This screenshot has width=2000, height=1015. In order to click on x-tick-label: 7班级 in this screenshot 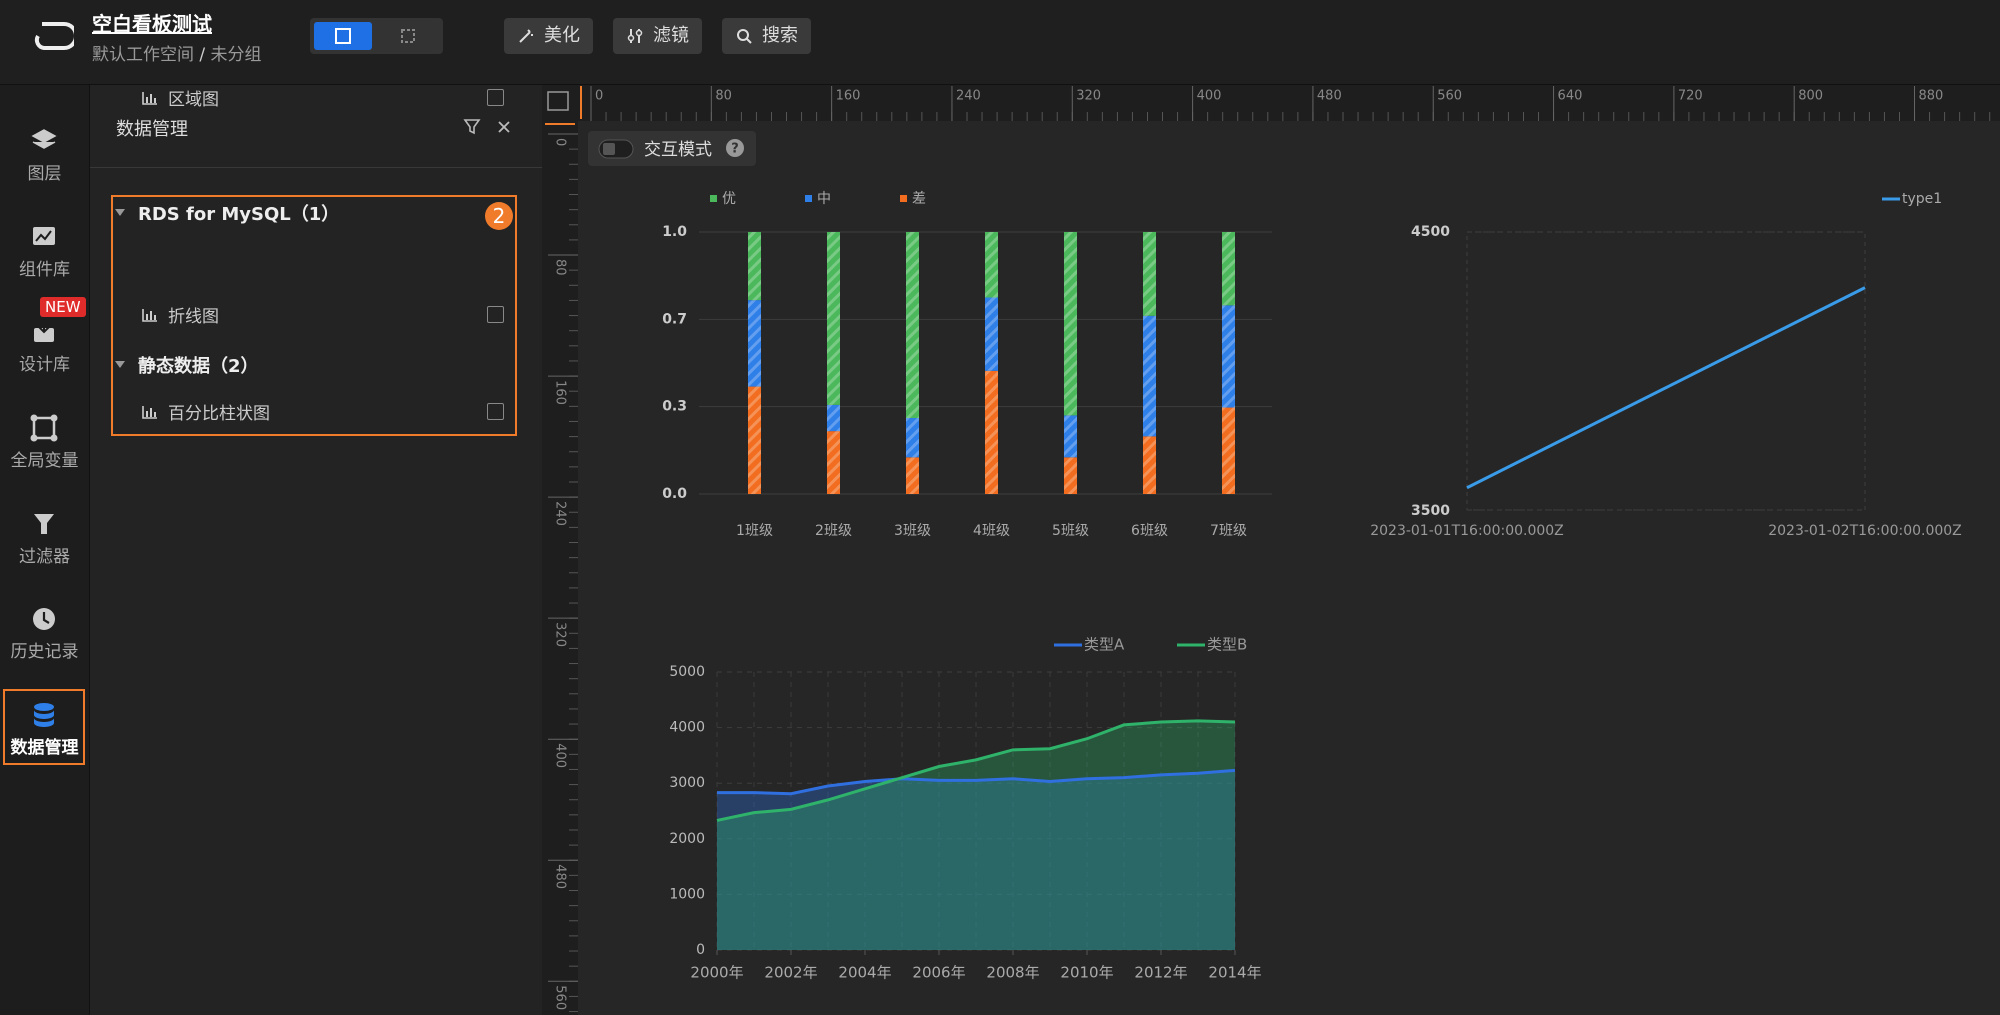, I will do `click(1228, 531)`.